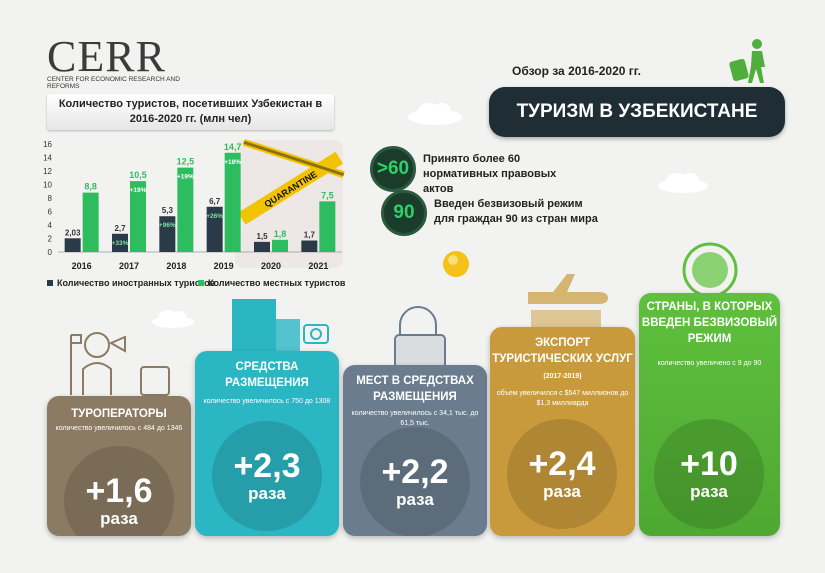 The width and height of the screenshot is (825, 573). What do you see at coordinates (106, 56) in the screenshot?
I see `cerr-logo: CERR` at bounding box center [106, 56].